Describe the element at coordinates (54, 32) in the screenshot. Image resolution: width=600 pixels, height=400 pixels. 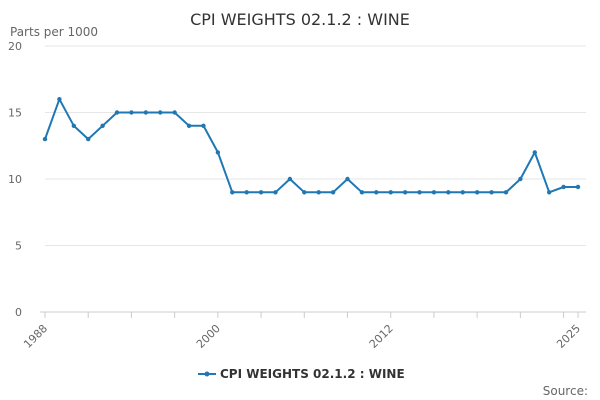
I see `y-axis-label: Parts per 1000` at that location.